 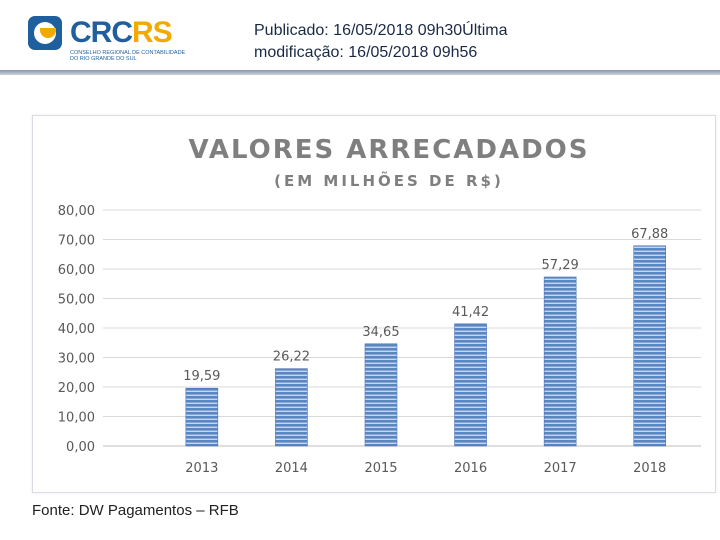 I want to click on y-tick-label: 10,00, so click(x=76, y=418).